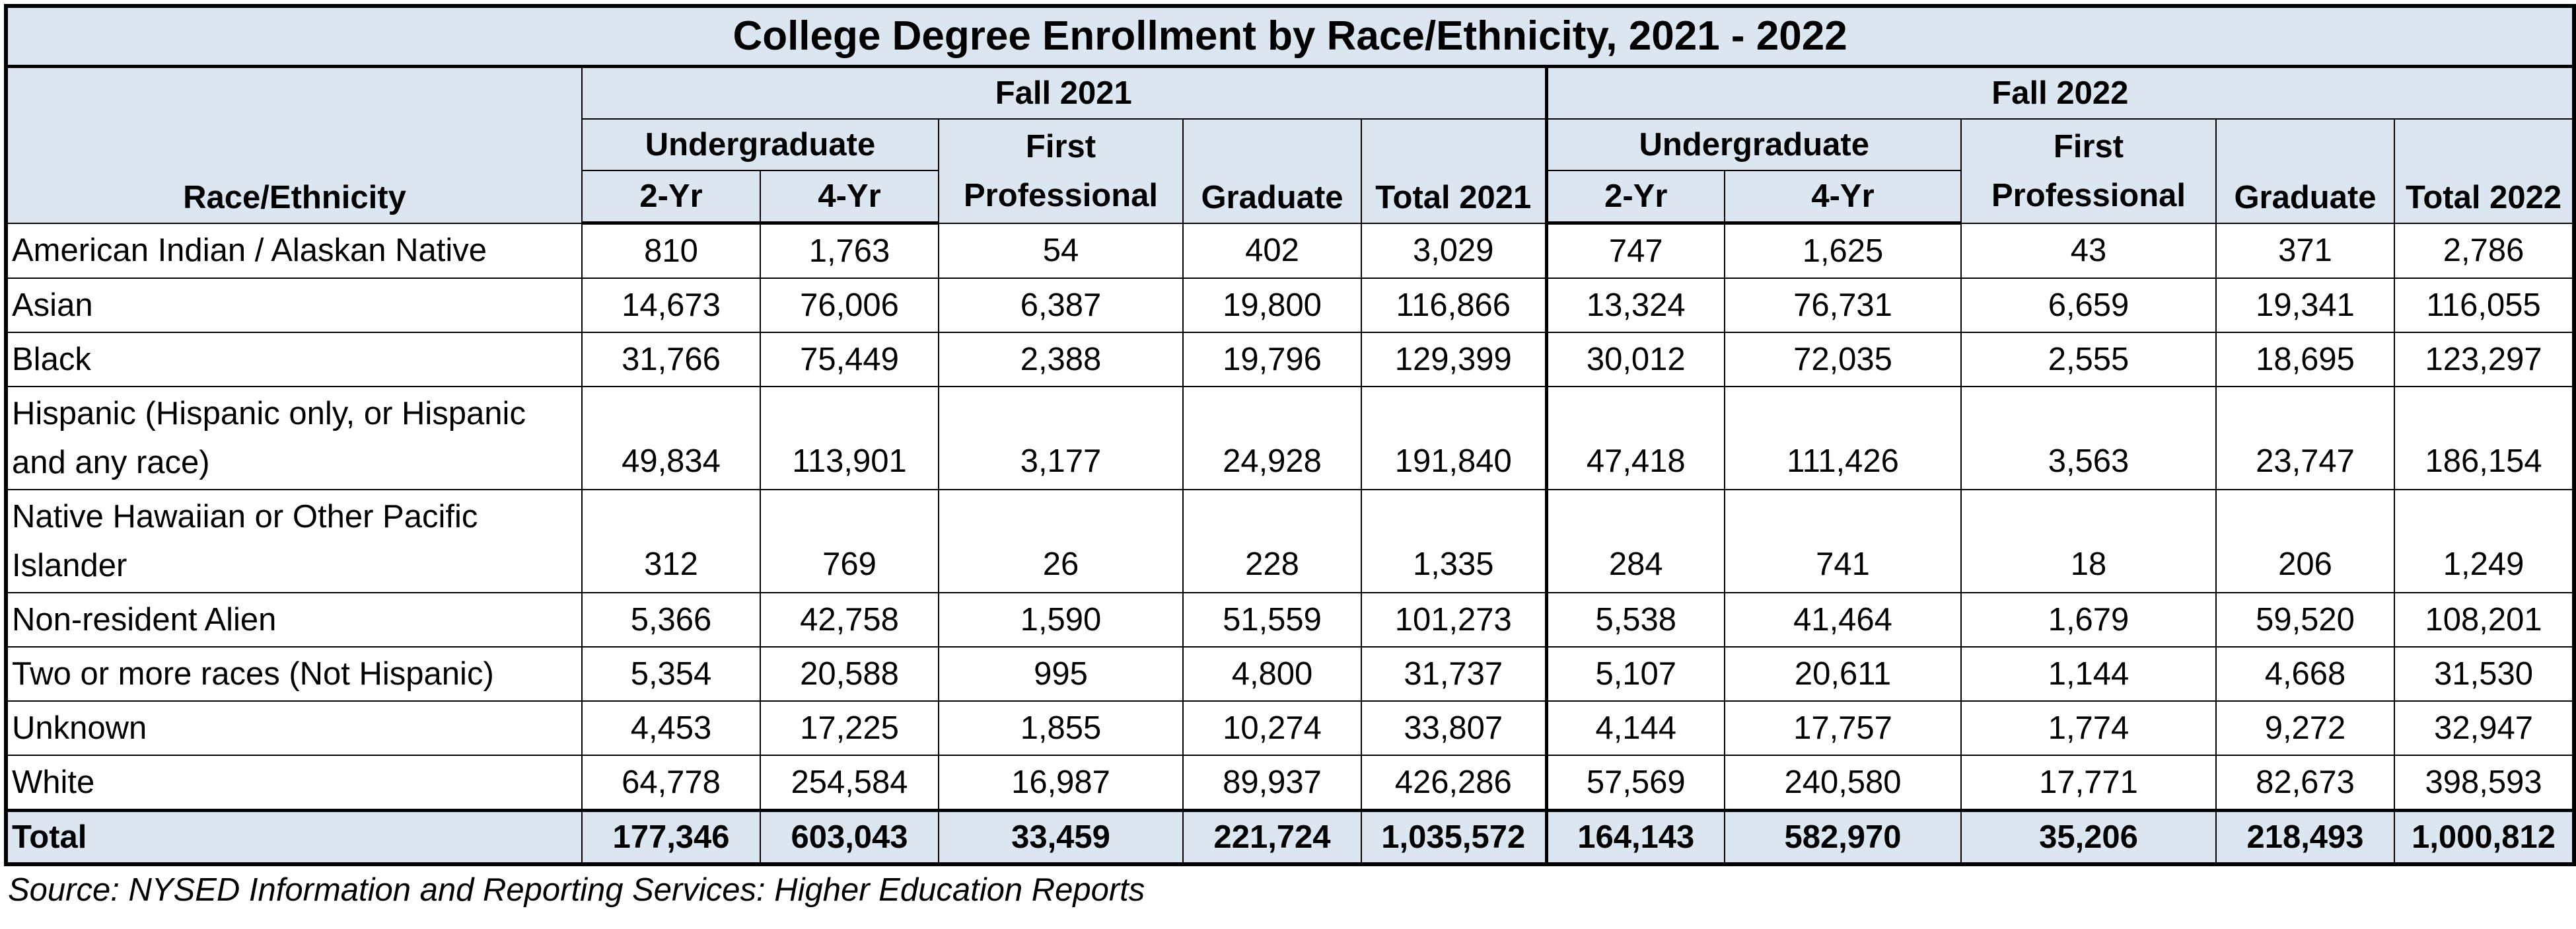 The height and width of the screenshot is (929, 2576). Describe the element at coordinates (671, 197) in the screenshot. I see `two-yr-2021-header: 2-Yr` at that location.